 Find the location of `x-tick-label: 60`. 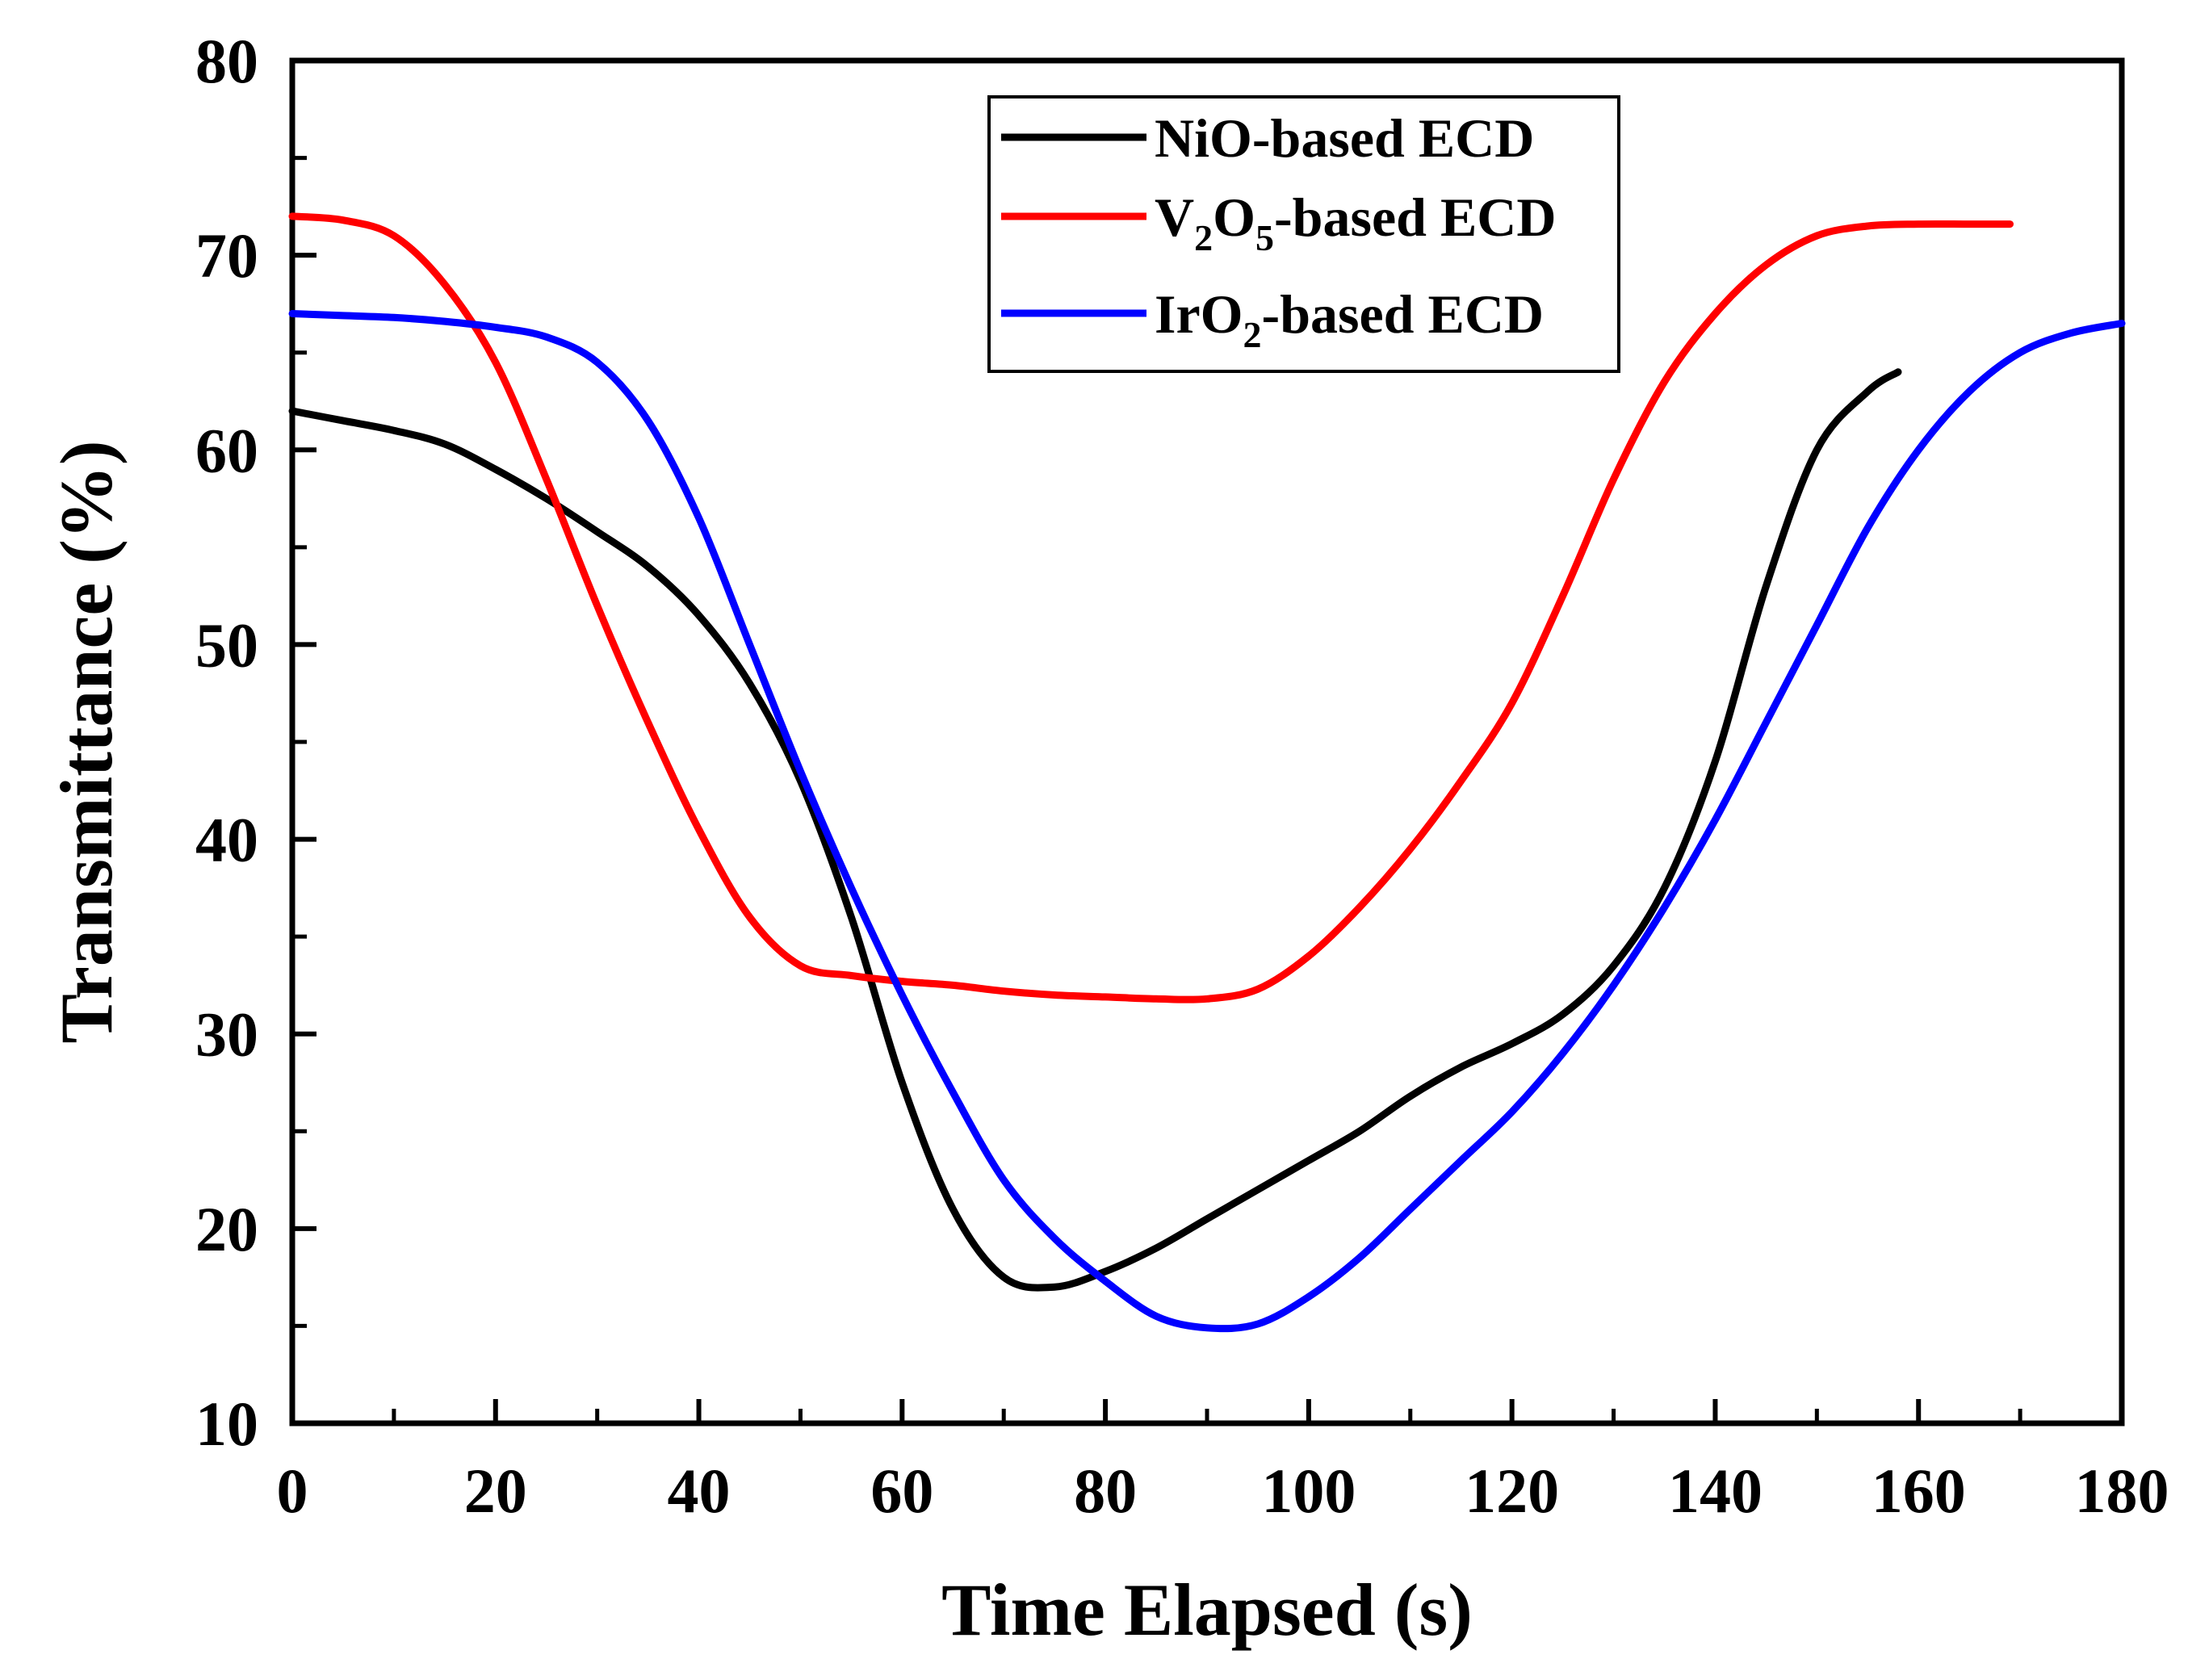

x-tick-label: 60 is located at coordinates (901, 1491).